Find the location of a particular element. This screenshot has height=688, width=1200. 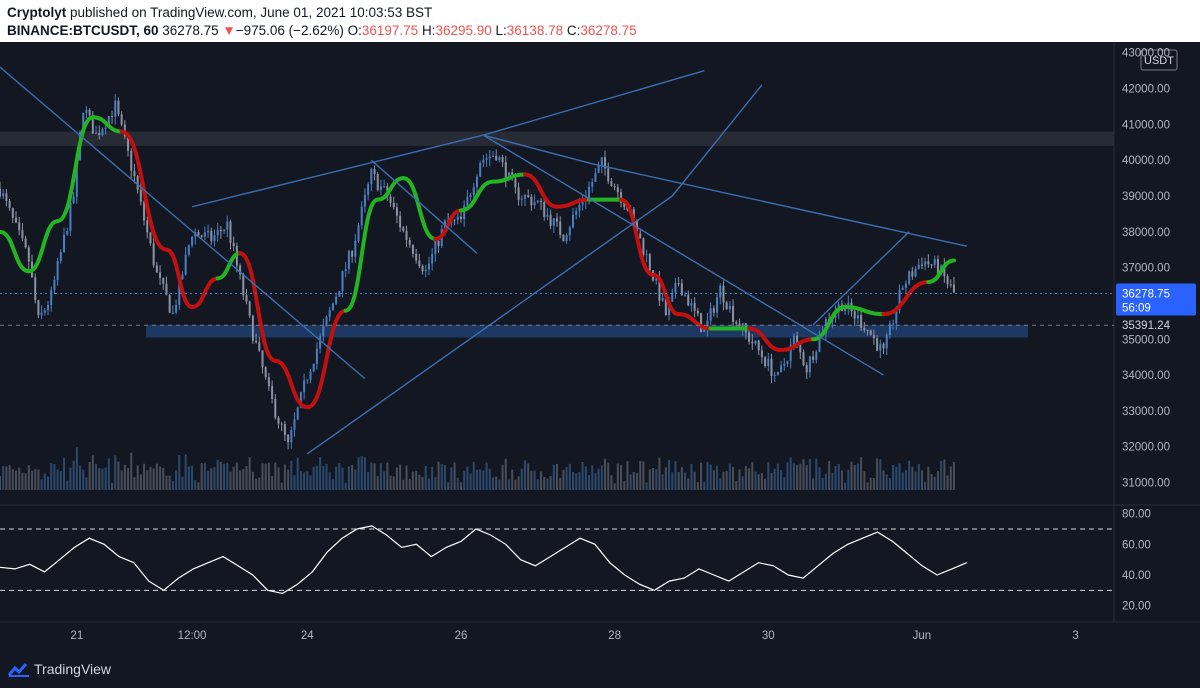

last-price-box is located at coordinates (1156, 299).